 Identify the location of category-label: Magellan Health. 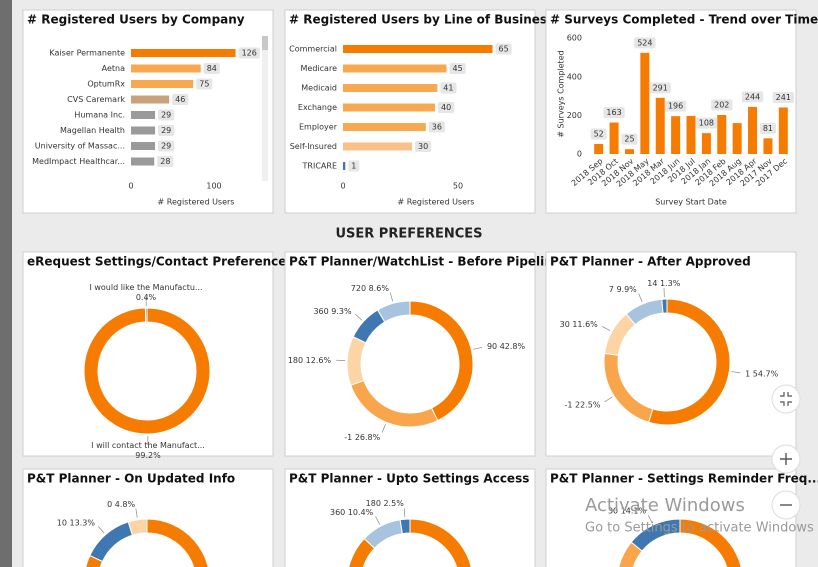
(92, 130).